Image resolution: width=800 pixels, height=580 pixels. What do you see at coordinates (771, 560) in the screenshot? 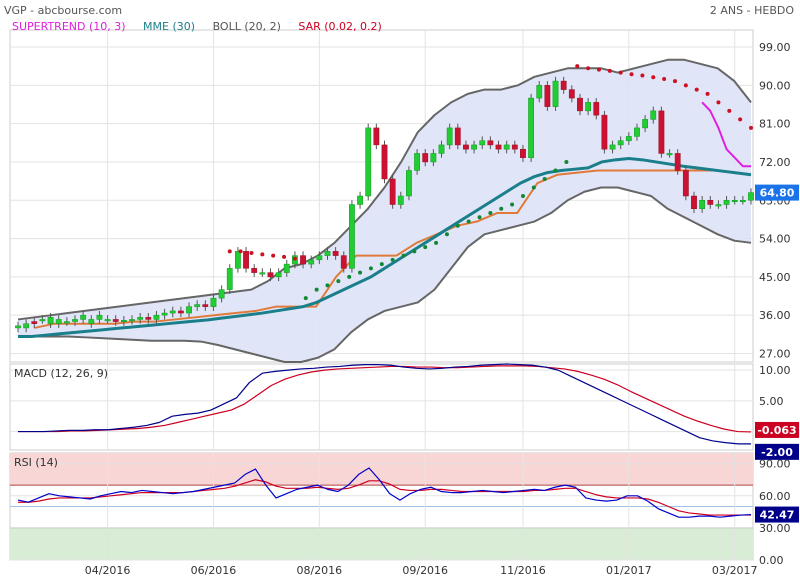
I see `rsi-ytick-3: 0.00` at bounding box center [771, 560].